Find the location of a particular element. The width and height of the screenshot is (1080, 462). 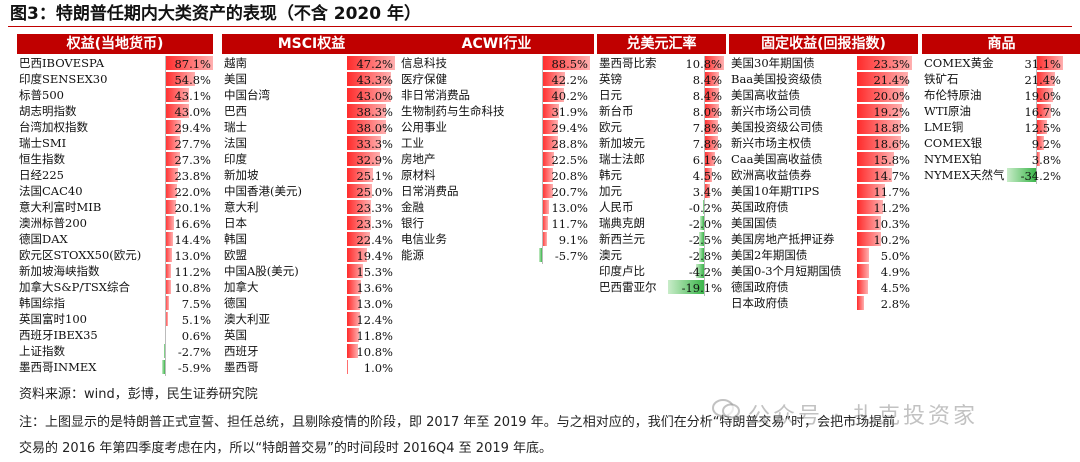

bar-area: 4.9% is located at coordinates (884, 271).